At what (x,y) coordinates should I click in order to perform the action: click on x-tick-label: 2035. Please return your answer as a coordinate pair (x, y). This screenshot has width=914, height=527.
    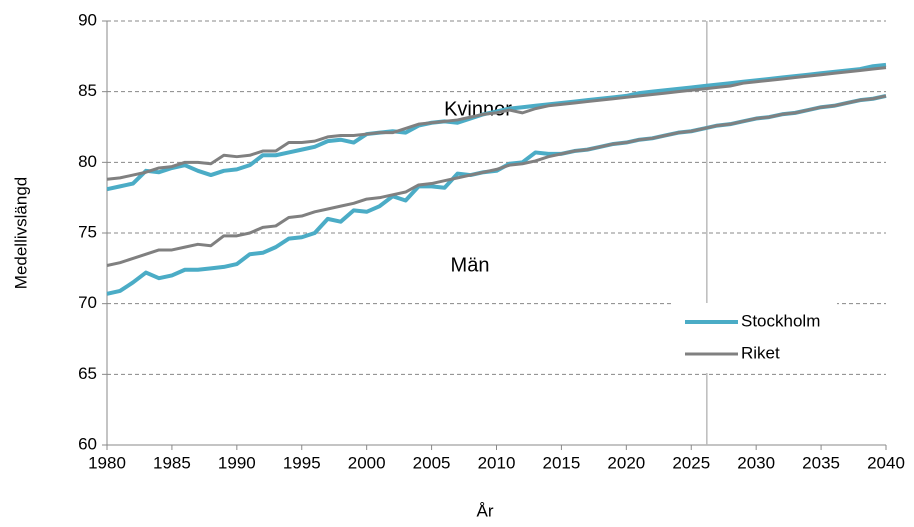
    Looking at the image, I should click on (821, 462).